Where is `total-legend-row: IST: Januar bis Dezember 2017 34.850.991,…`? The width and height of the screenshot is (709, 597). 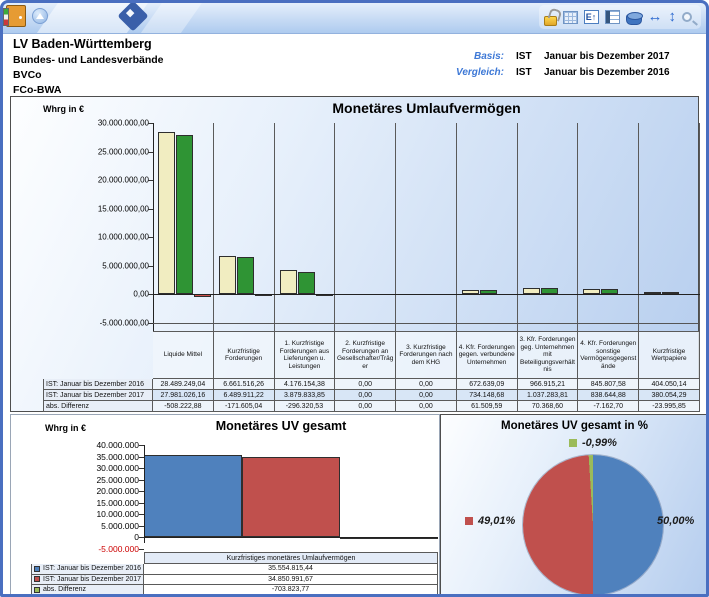
total-legend-row: IST: Januar bis Dezember 2017 34.850.991,… is located at coordinates (234, 579).